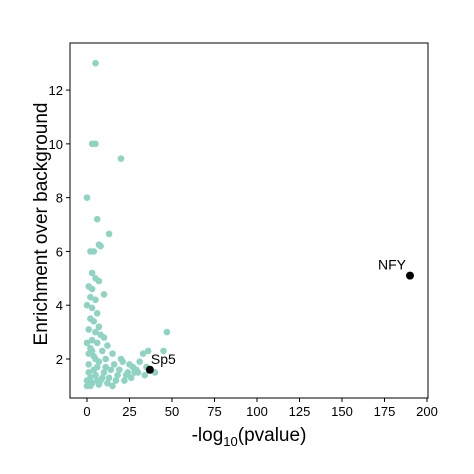 This screenshot has width=474, height=474. I want to click on x-tick-label: 175, so click(385, 411).